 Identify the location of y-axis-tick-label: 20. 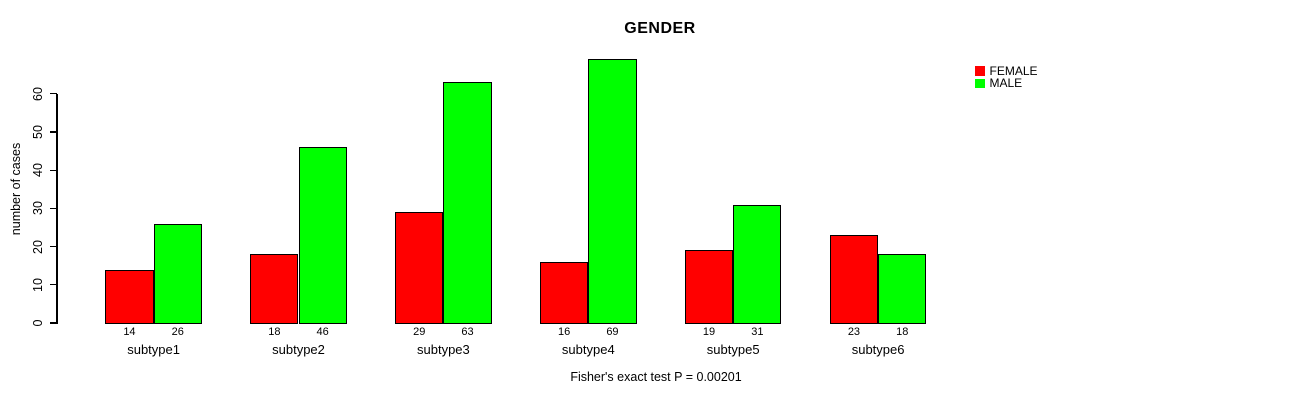
(38, 246).